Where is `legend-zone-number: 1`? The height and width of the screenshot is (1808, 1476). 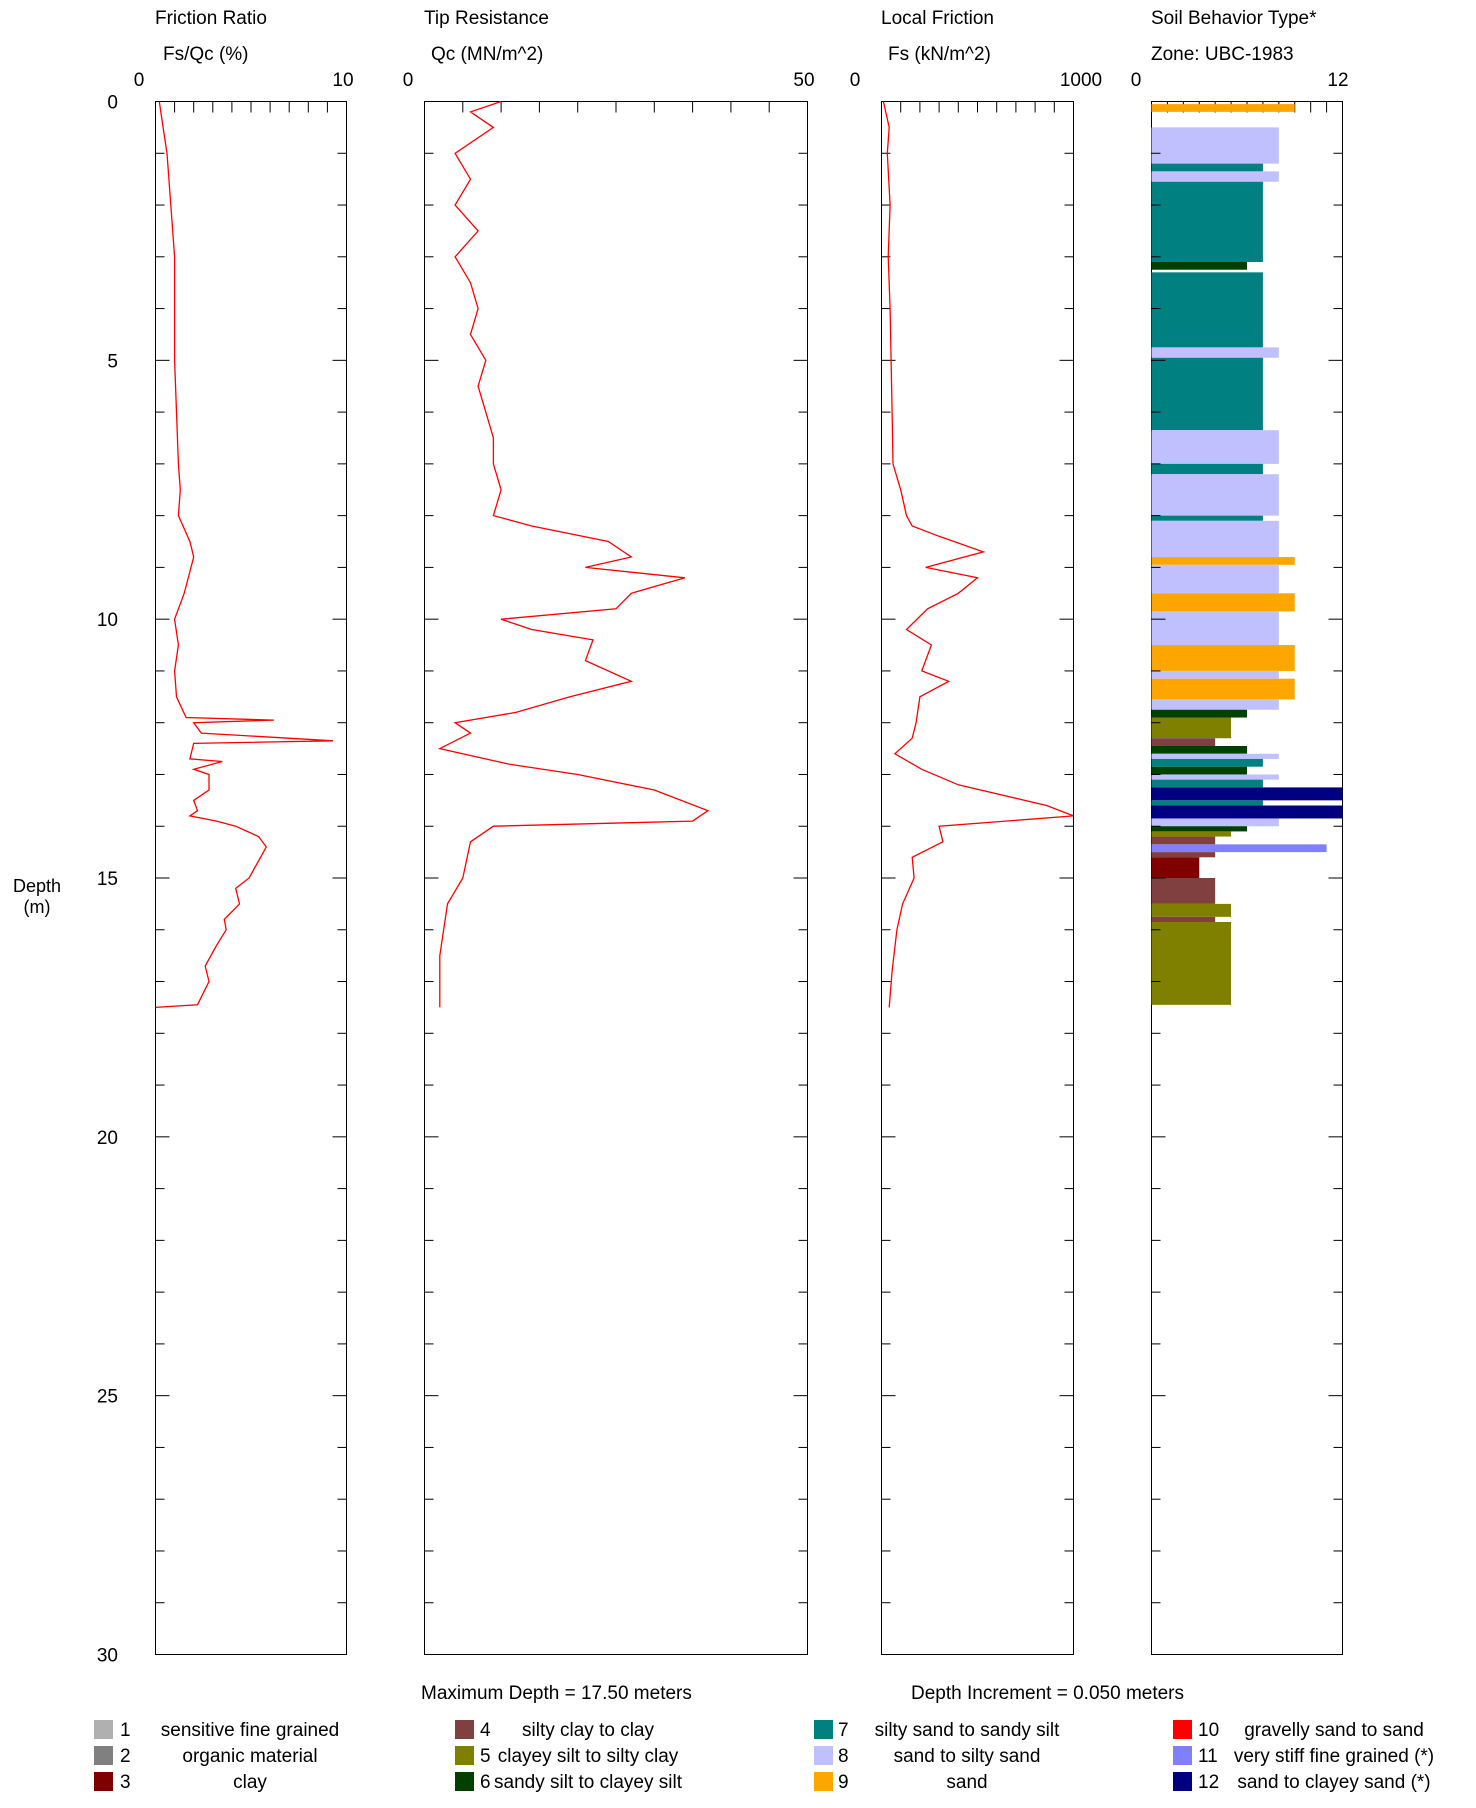
legend-zone-number: 1 is located at coordinates (125, 1730).